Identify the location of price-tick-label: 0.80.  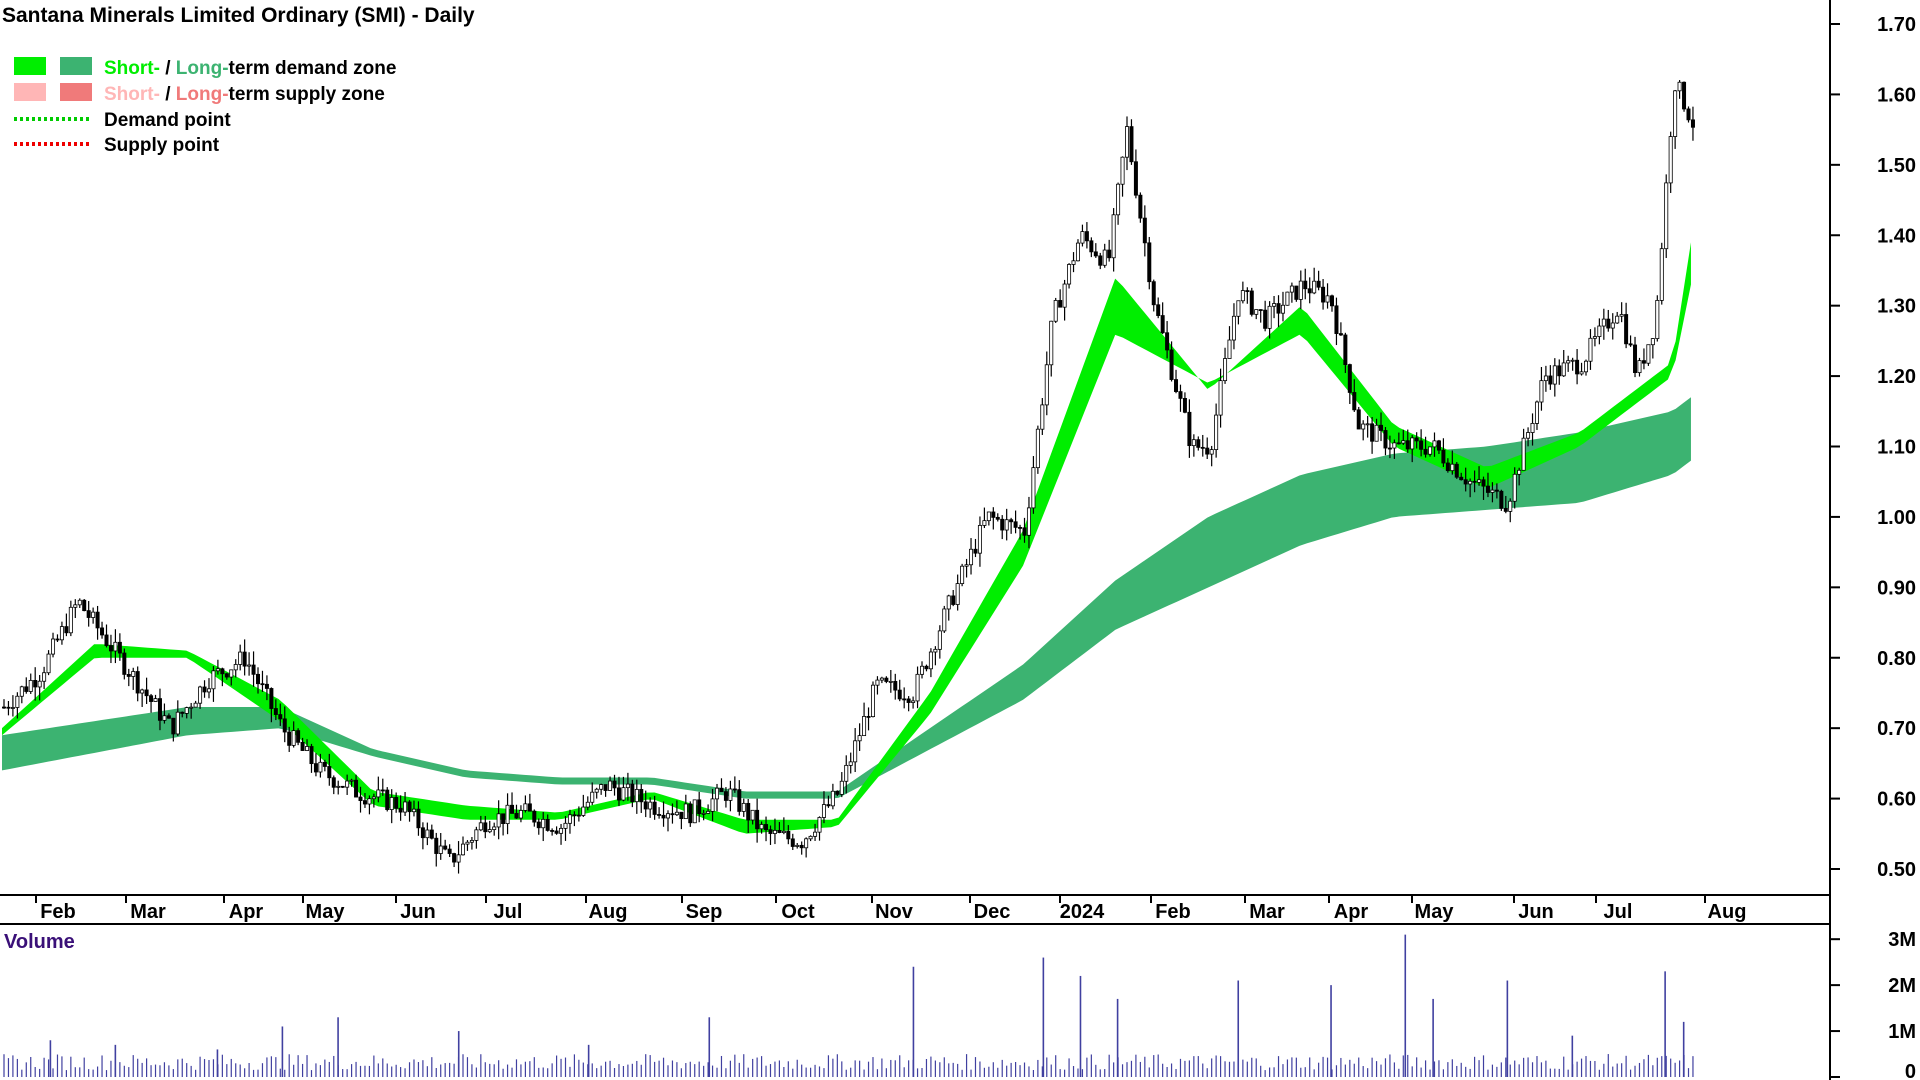
(1896, 659).